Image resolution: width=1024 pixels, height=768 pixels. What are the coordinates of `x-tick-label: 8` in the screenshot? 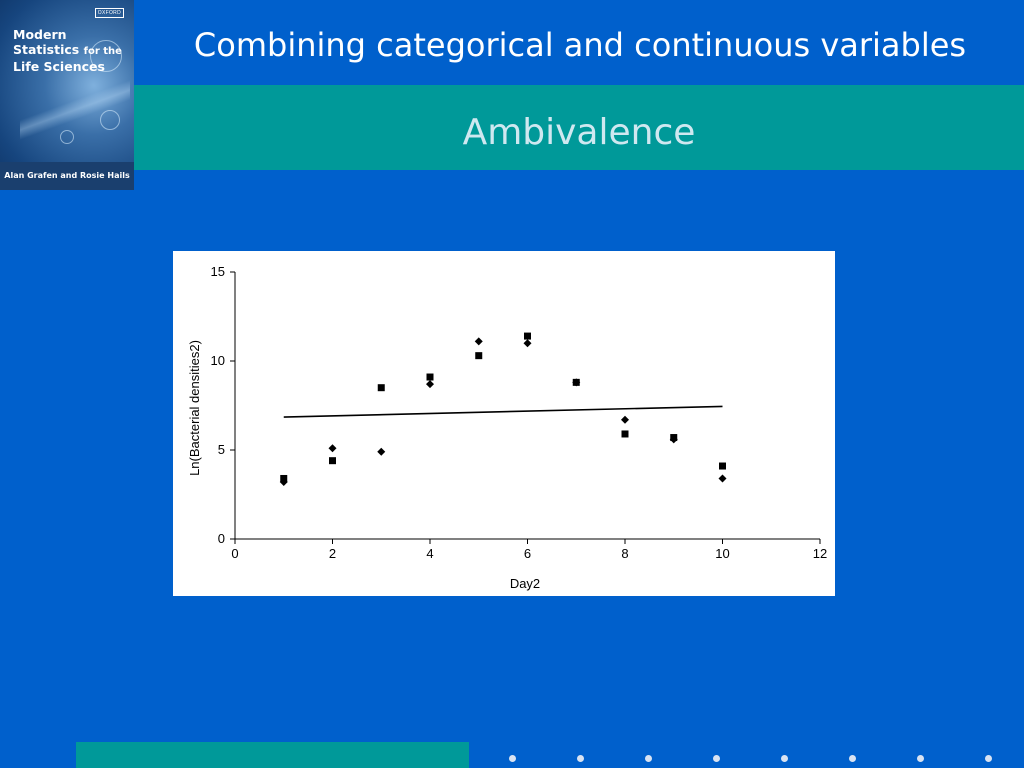 It's located at (624, 553).